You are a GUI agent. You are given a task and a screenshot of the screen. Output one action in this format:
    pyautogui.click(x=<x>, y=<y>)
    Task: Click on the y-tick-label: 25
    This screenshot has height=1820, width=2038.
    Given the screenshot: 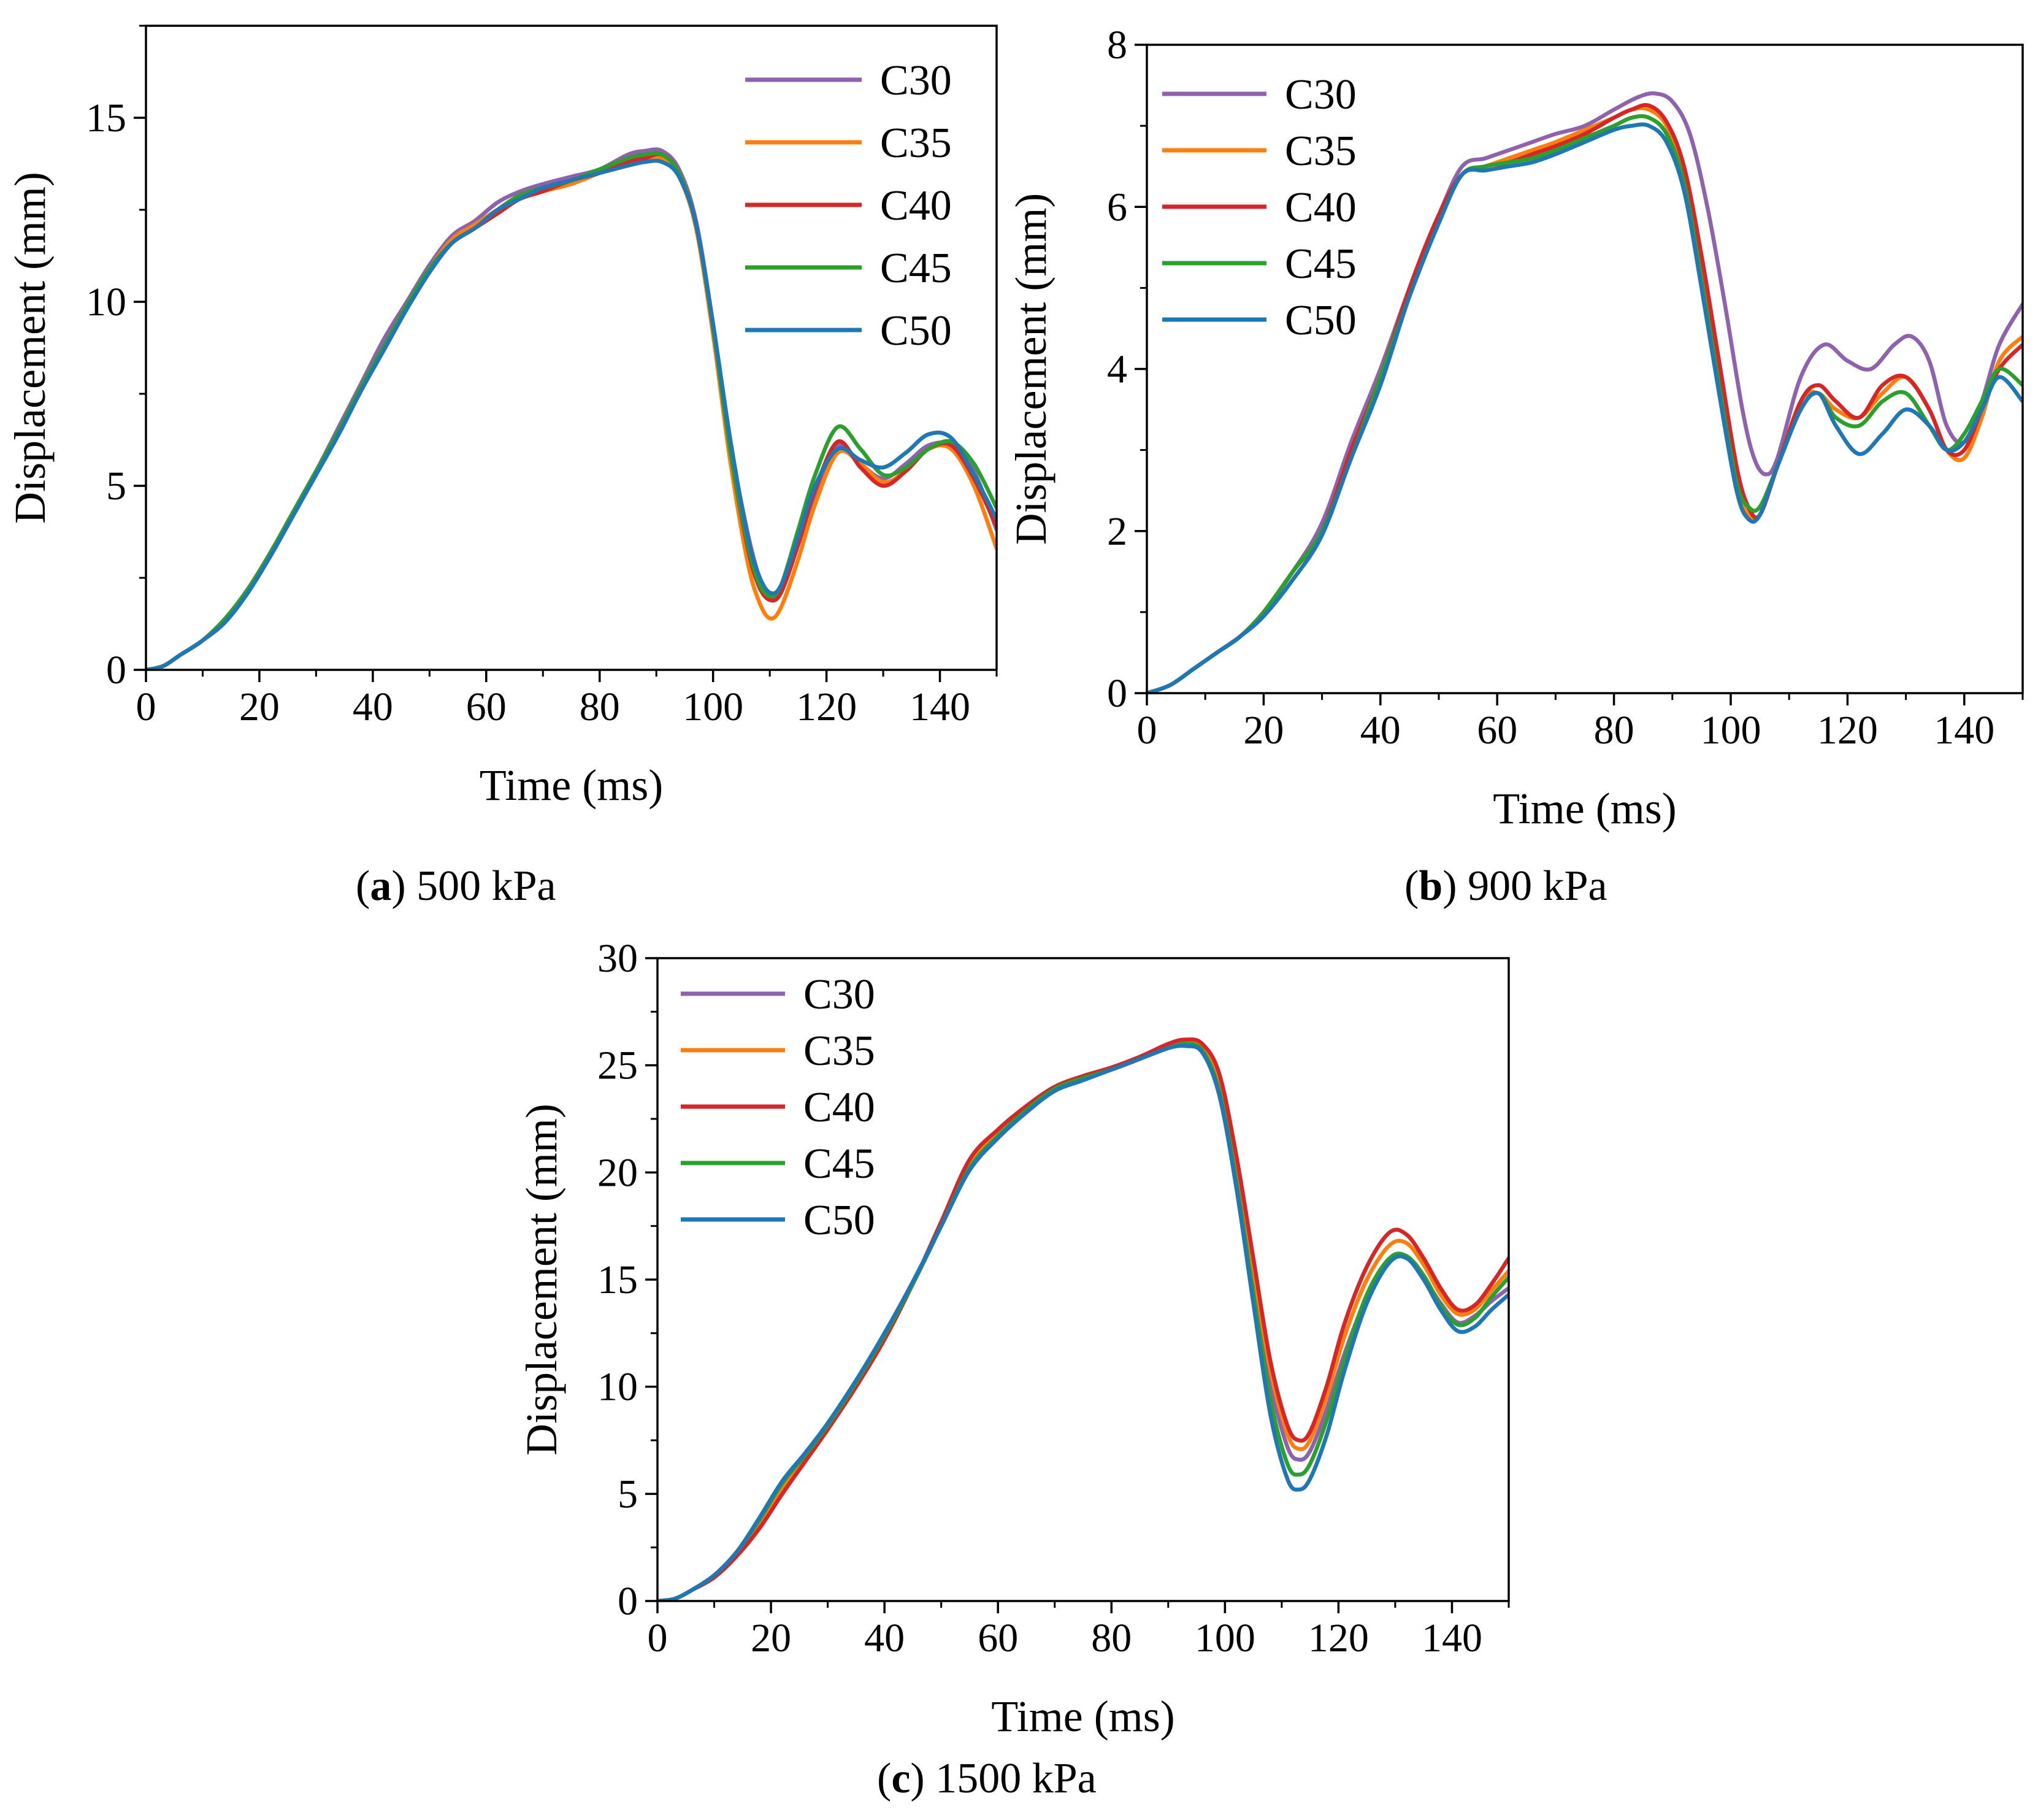 What is the action you would take?
    pyautogui.click(x=617, y=1065)
    